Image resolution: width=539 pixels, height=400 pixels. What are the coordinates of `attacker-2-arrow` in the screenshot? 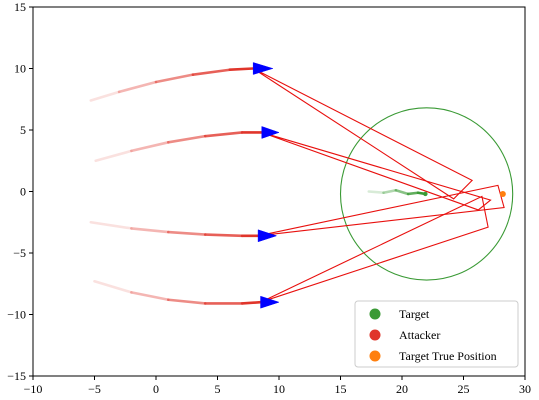 It's located at (270, 132).